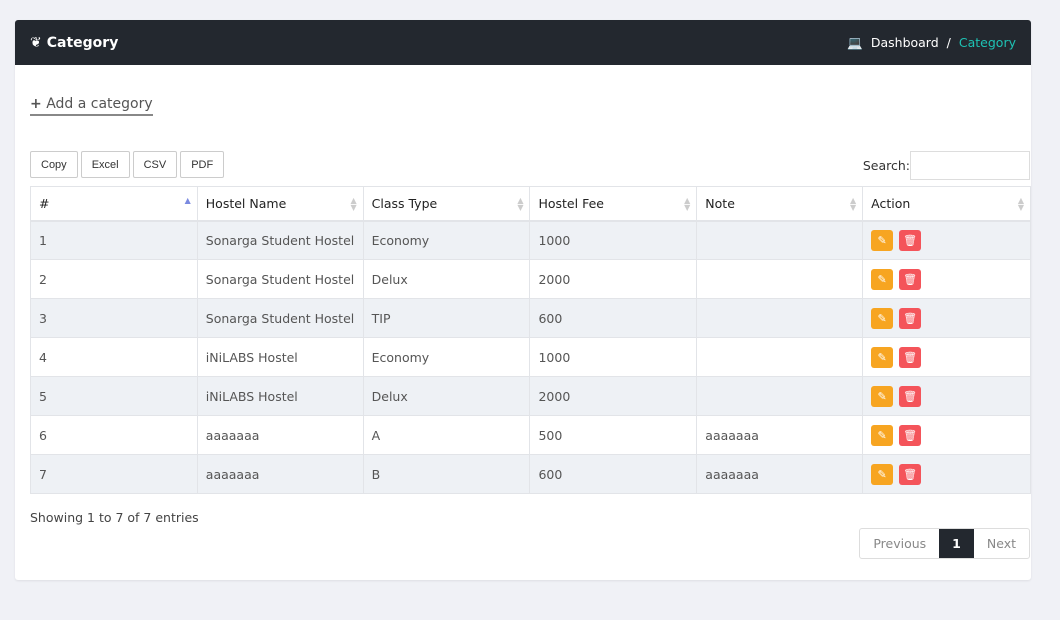  Describe the element at coordinates (114, 240) in the screenshot. I see `table-cell: 1` at that location.